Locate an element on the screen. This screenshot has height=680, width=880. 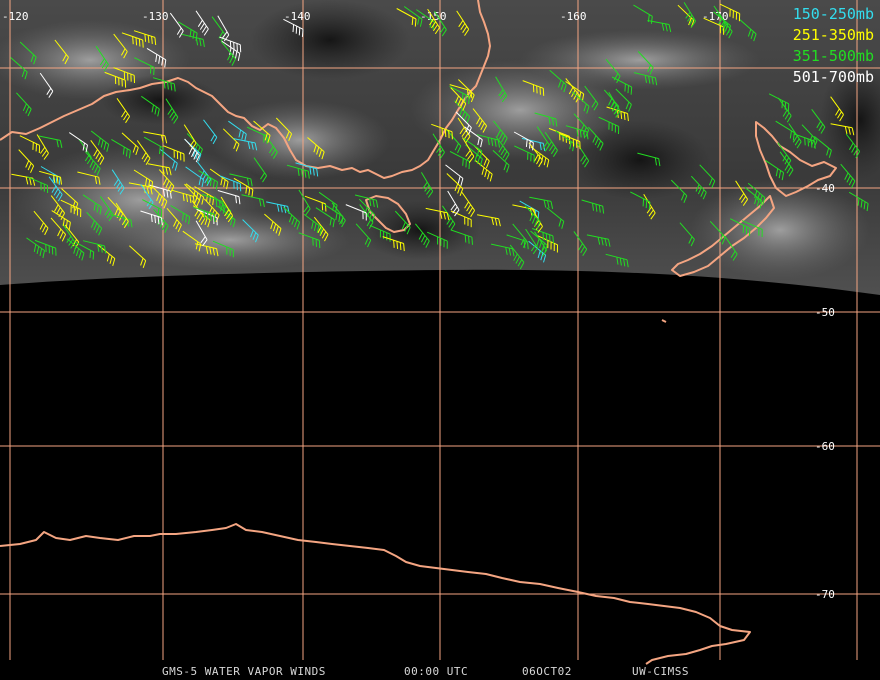
lat-label-50: -50 is located at coordinates (825, 312).